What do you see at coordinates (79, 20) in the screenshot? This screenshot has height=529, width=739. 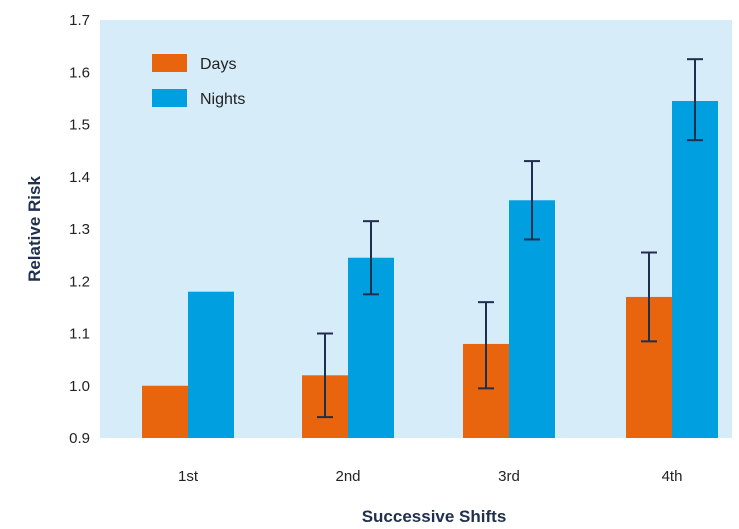 I see `y-tick-label: 1.7` at bounding box center [79, 20].